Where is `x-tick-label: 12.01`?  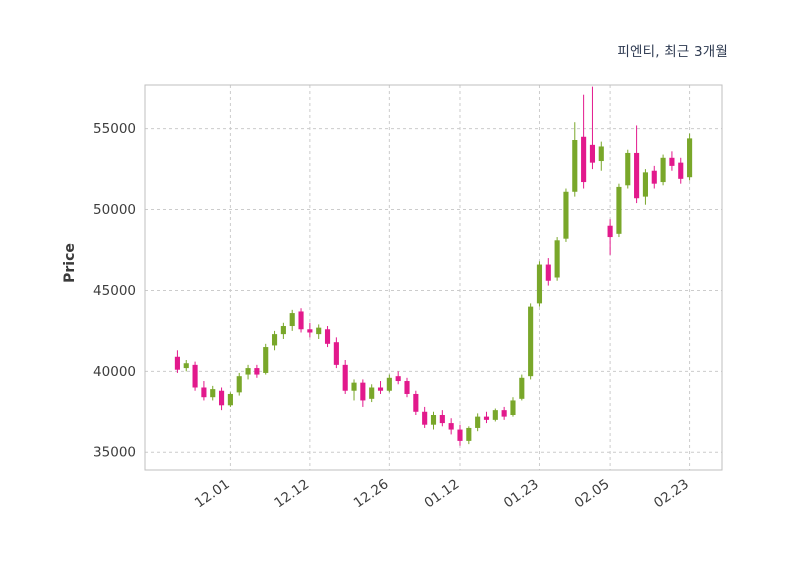
x-tick-label: 12.01 is located at coordinates (212, 493).